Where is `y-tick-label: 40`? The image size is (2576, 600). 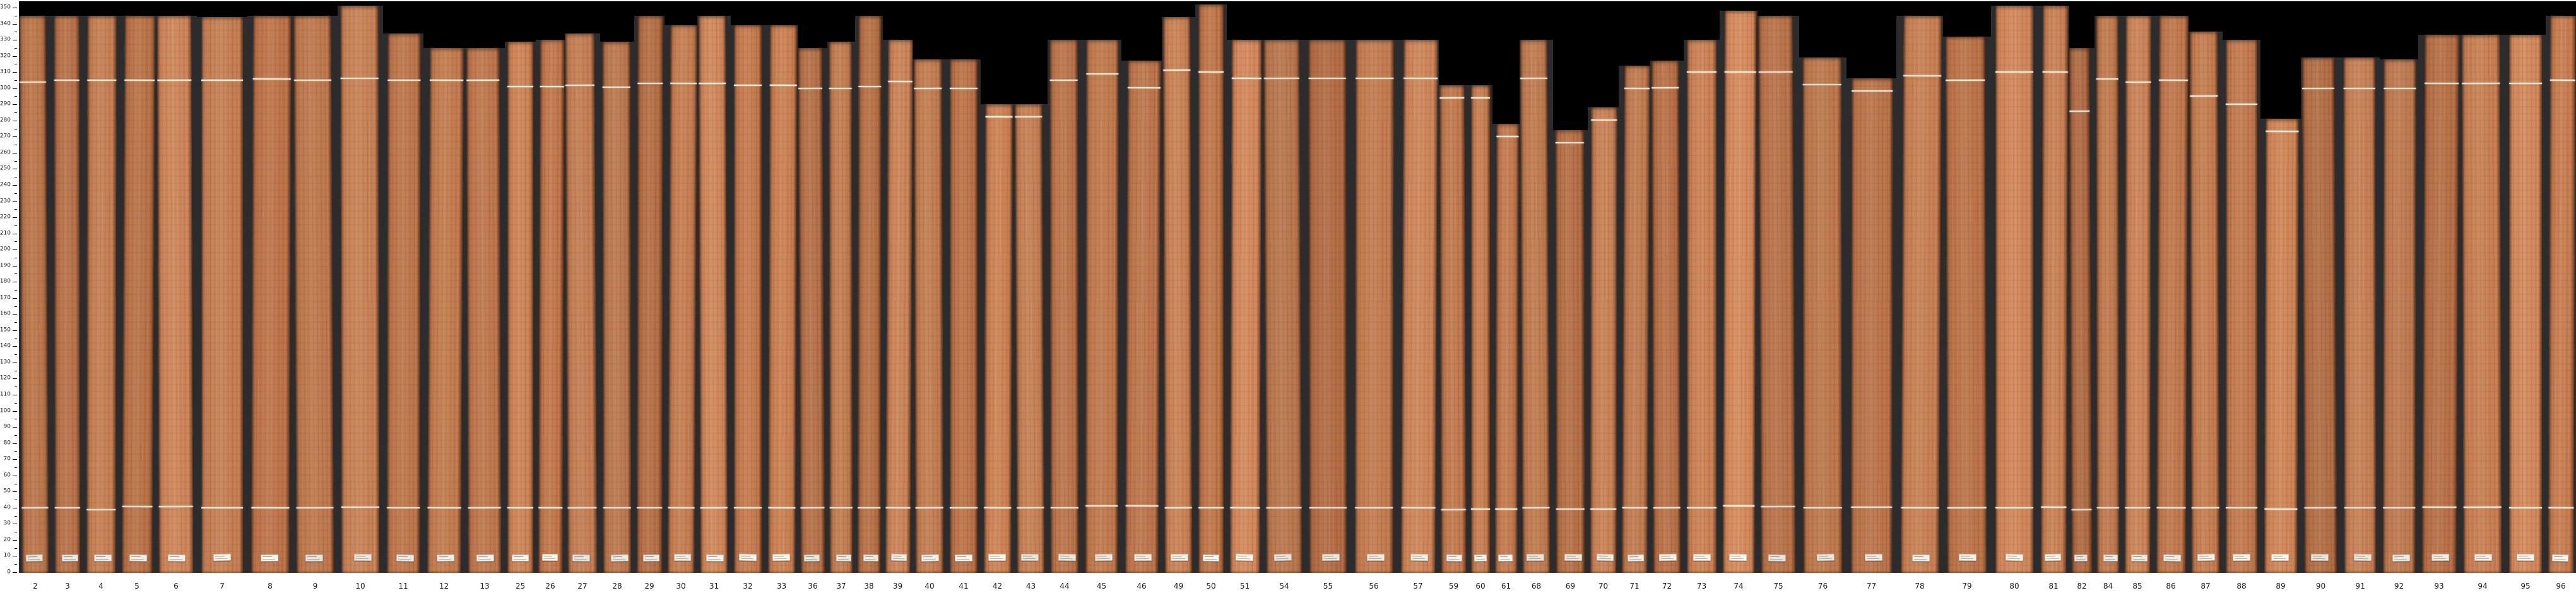
y-tick-label: 40 is located at coordinates (7, 507).